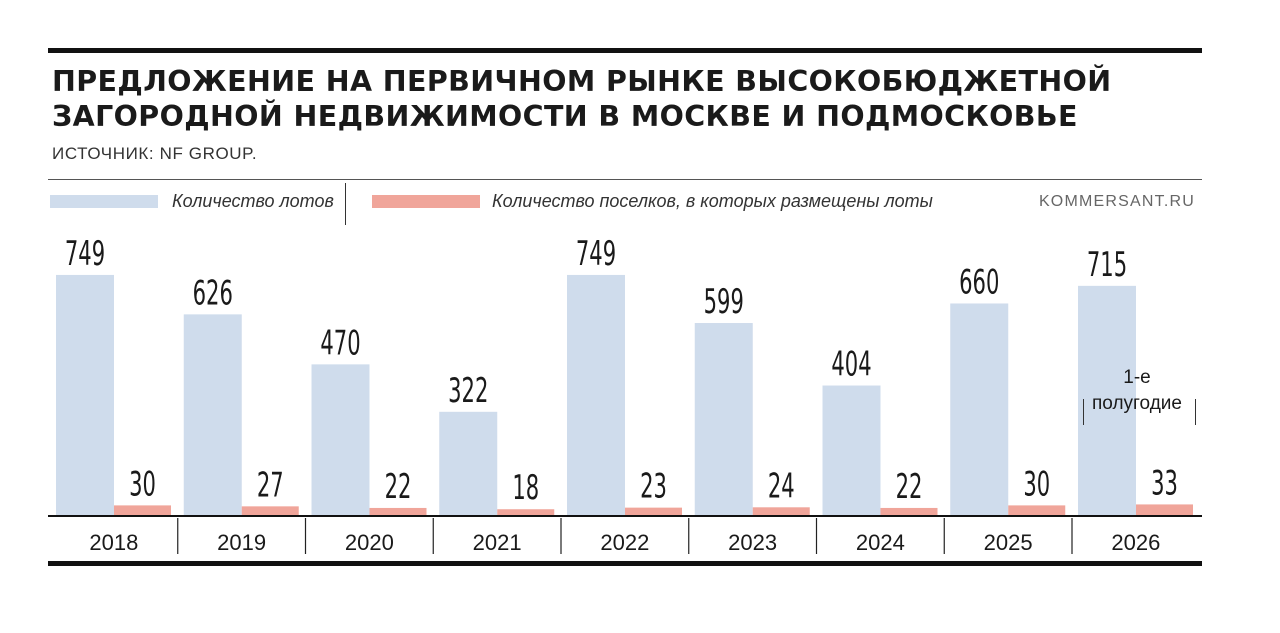  Describe the element at coordinates (1107, 265) in the screenshot. I see `label-lots-2026: 715` at that location.